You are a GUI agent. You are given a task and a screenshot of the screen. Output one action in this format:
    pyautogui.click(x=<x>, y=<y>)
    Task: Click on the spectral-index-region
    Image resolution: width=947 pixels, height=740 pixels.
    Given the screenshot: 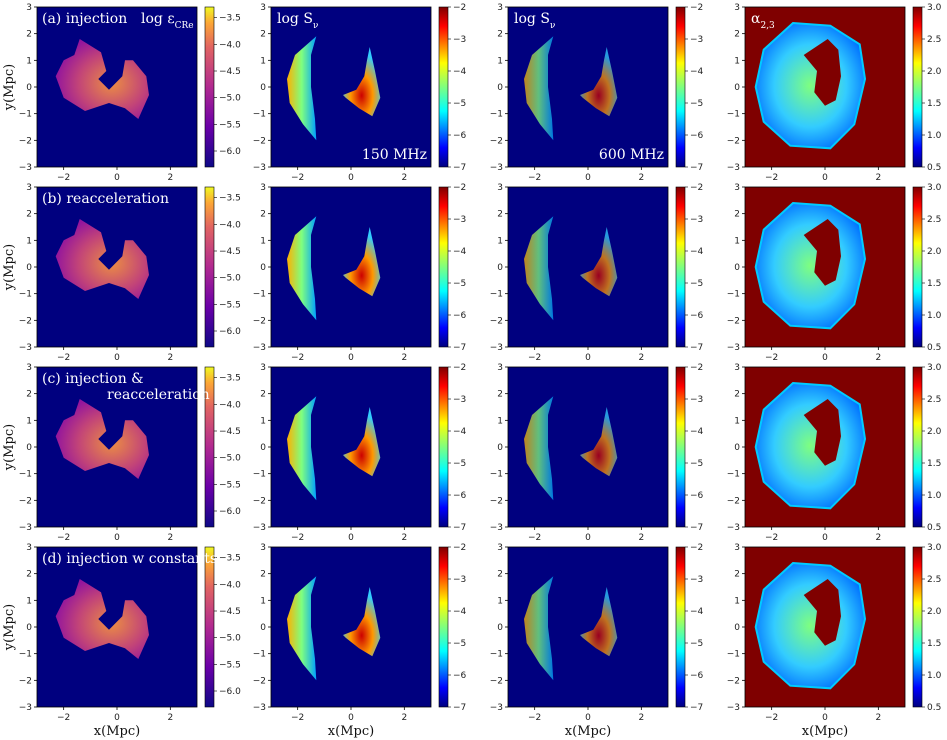 What is the action you would take?
    pyautogui.click(x=810, y=445)
    